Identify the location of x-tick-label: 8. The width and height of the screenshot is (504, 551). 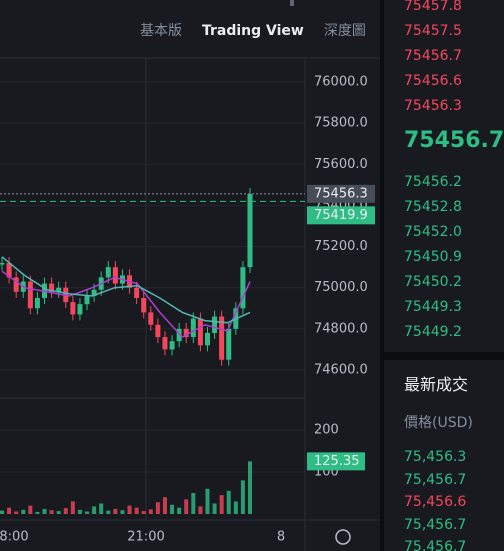
(281, 537).